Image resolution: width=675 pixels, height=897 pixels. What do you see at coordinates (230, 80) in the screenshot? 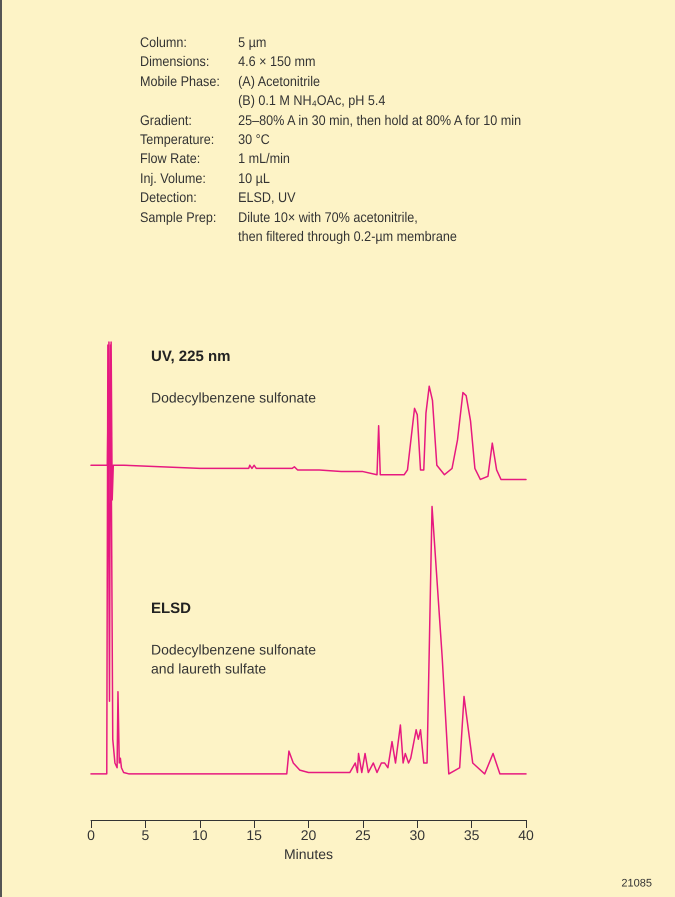
I see `text: Mobile Phase: (A) Acetonitrile` at bounding box center [230, 80].